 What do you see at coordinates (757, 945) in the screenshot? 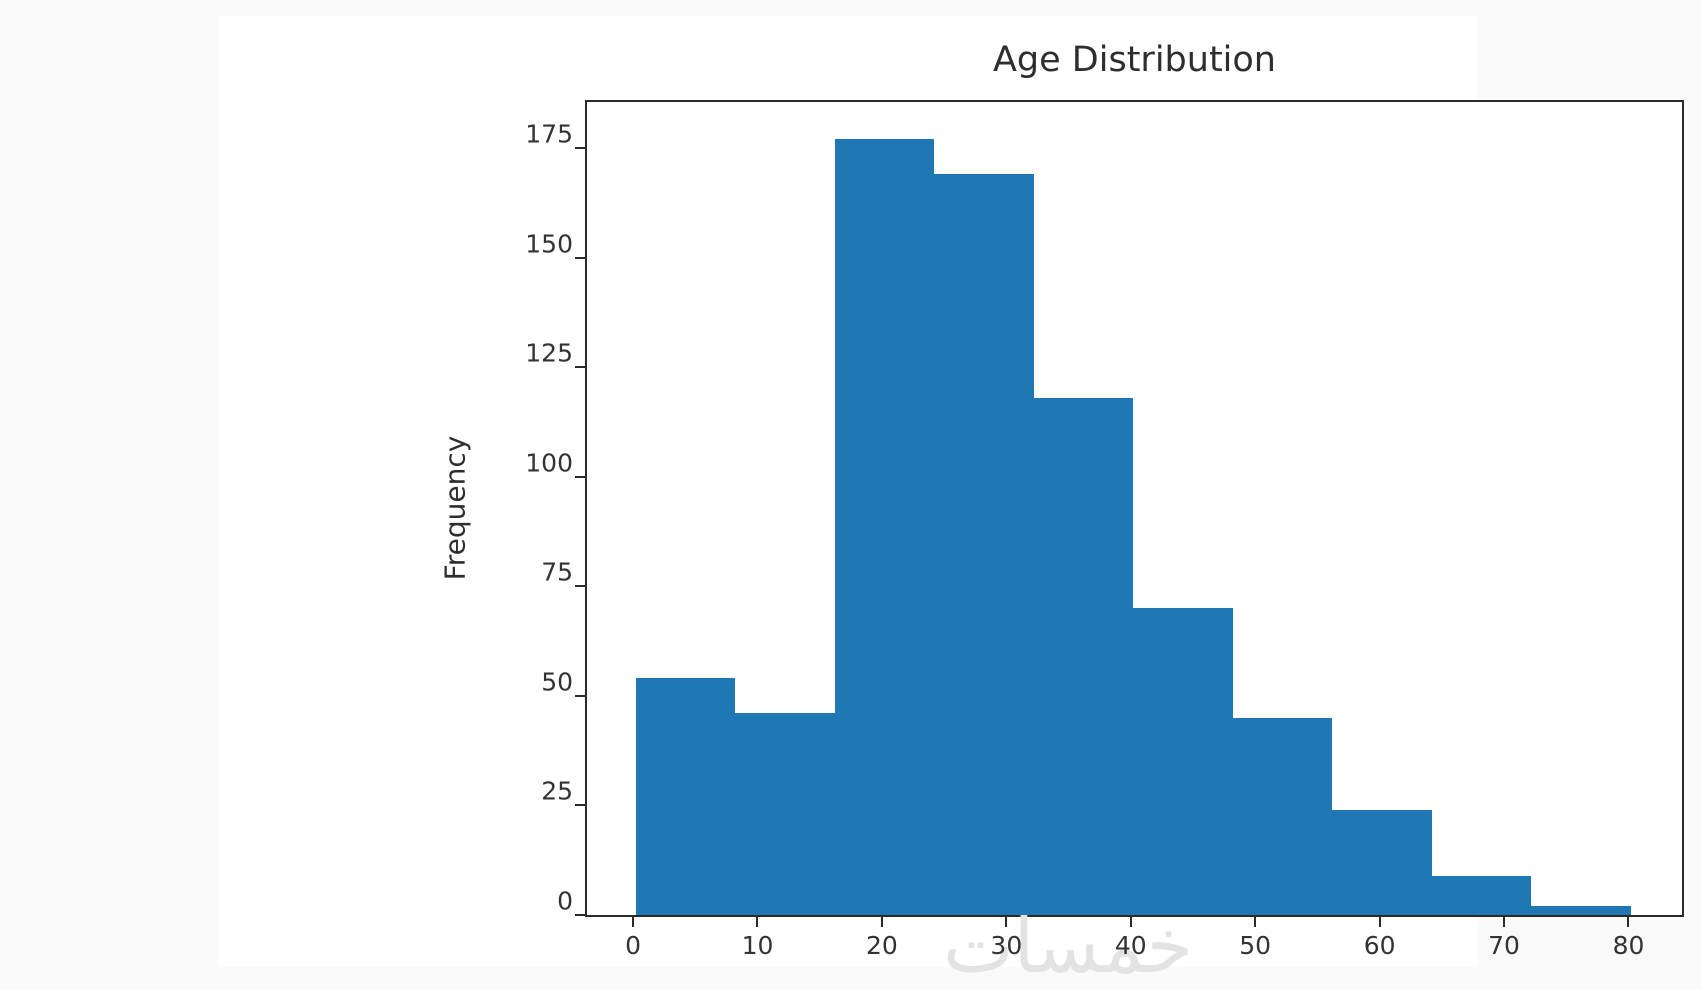
I see `x-tick-label: 10` at bounding box center [757, 945].